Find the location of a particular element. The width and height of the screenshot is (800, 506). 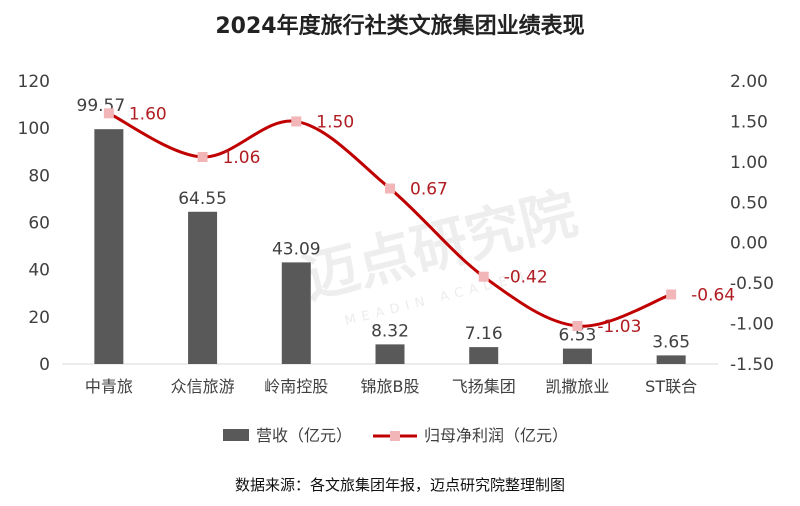

legend-bar-swatch is located at coordinates (236, 435).